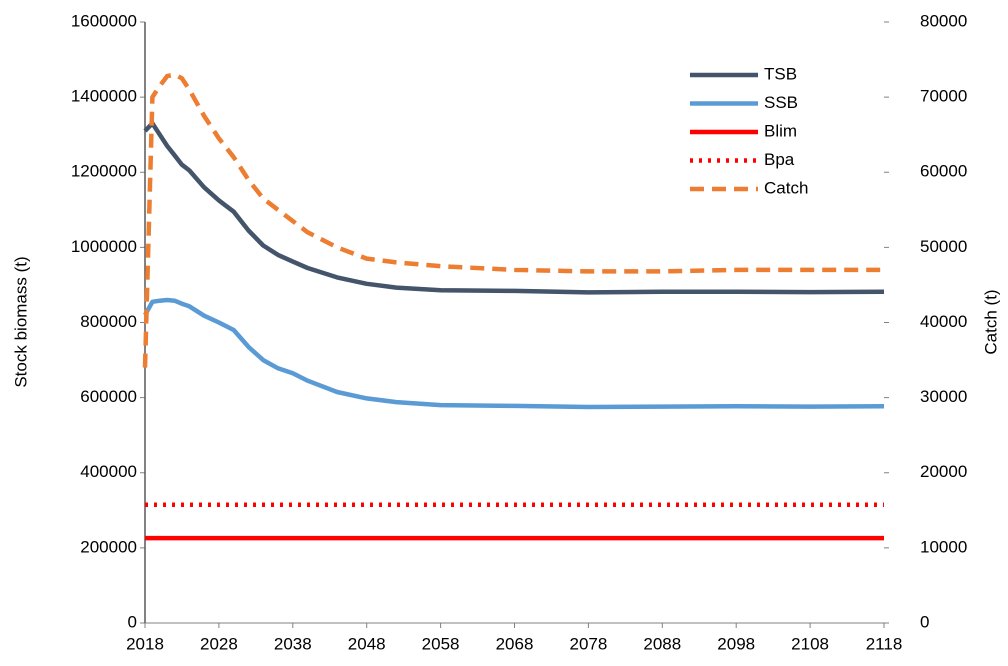  What do you see at coordinates (810, 643) in the screenshot?
I see `x-tick-label: 2108` at bounding box center [810, 643].